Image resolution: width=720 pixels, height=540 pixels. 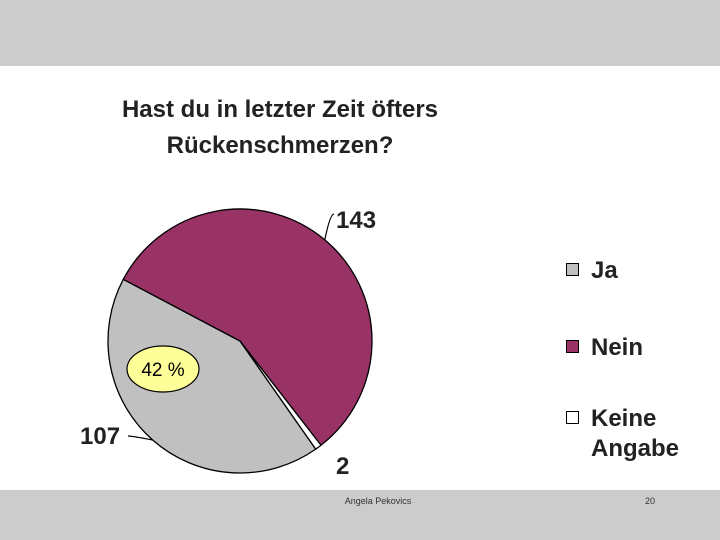 What do you see at coordinates (100, 436) in the screenshot?
I see `data-label-ja: 107` at bounding box center [100, 436].